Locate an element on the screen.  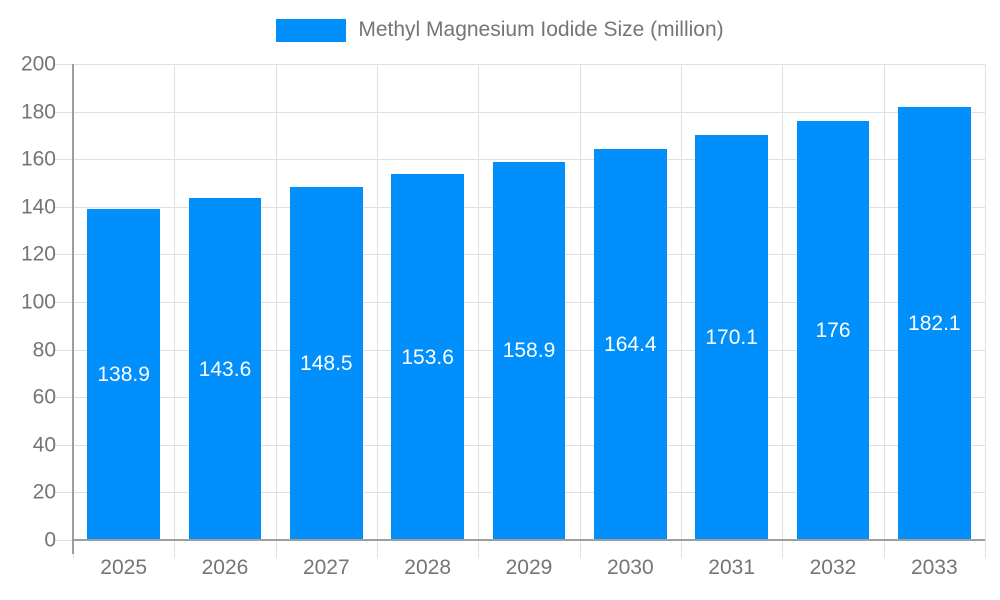
bar: 170.1 is located at coordinates (732, 337).